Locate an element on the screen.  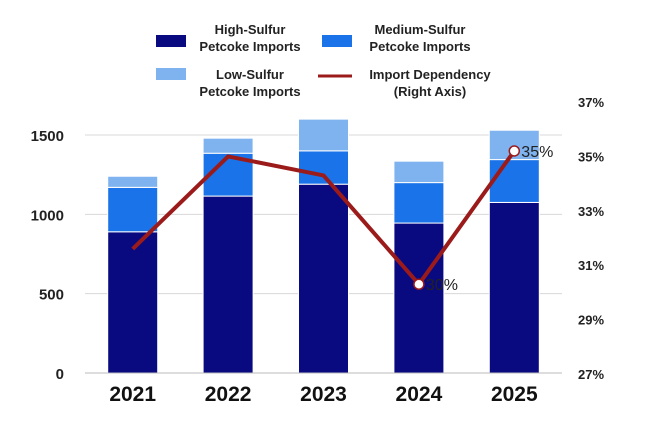
y-right-tick-label: 27% is located at coordinates (591, 374).